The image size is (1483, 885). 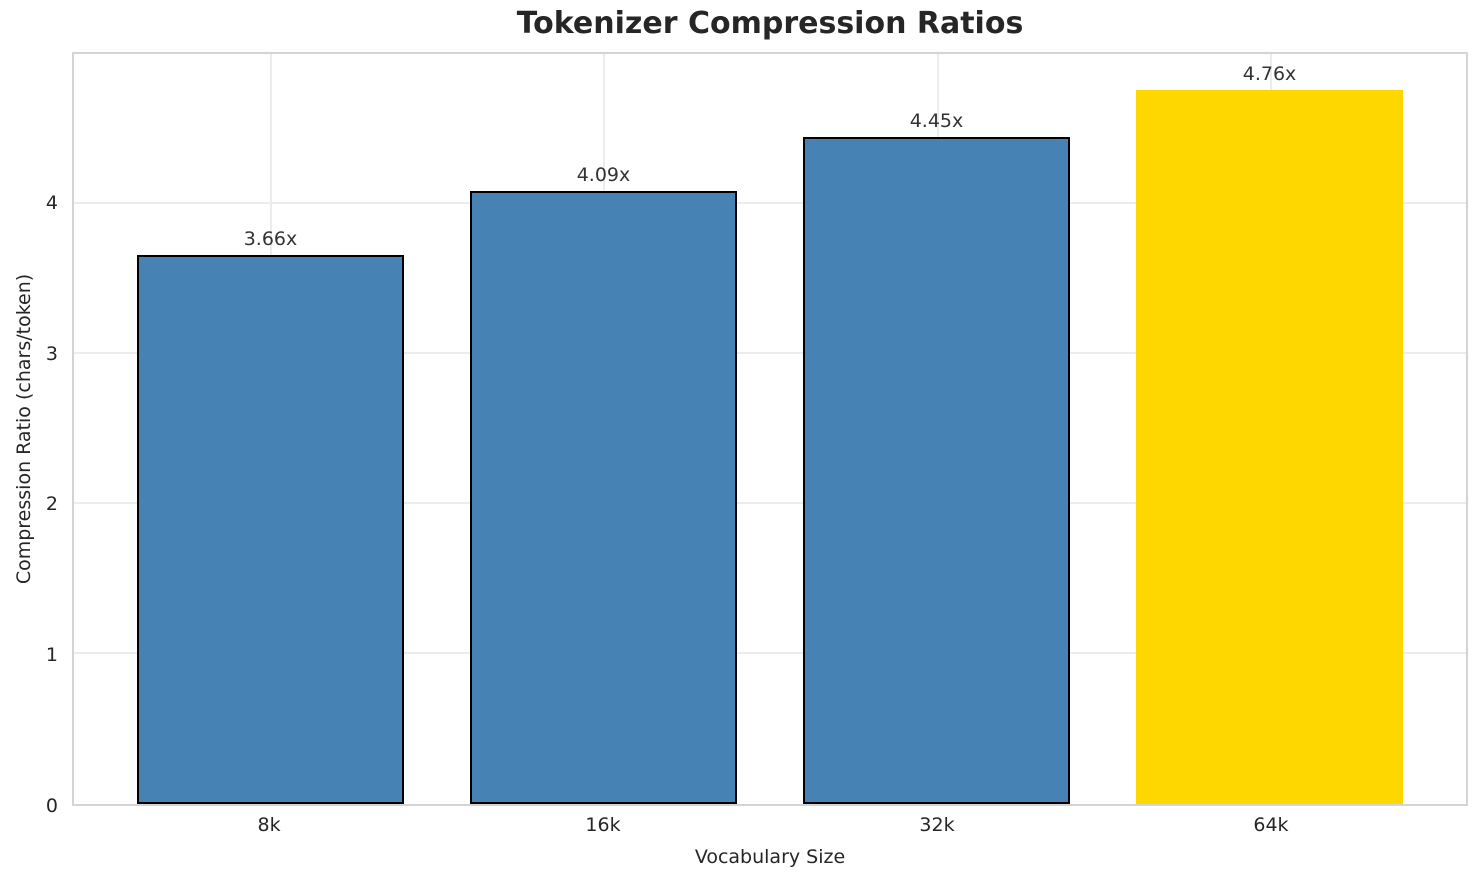 What do you see at coordinates (603, 825) in the screenshot?
I see `x-tick-label: 16k` at bounding box center [603, 825].